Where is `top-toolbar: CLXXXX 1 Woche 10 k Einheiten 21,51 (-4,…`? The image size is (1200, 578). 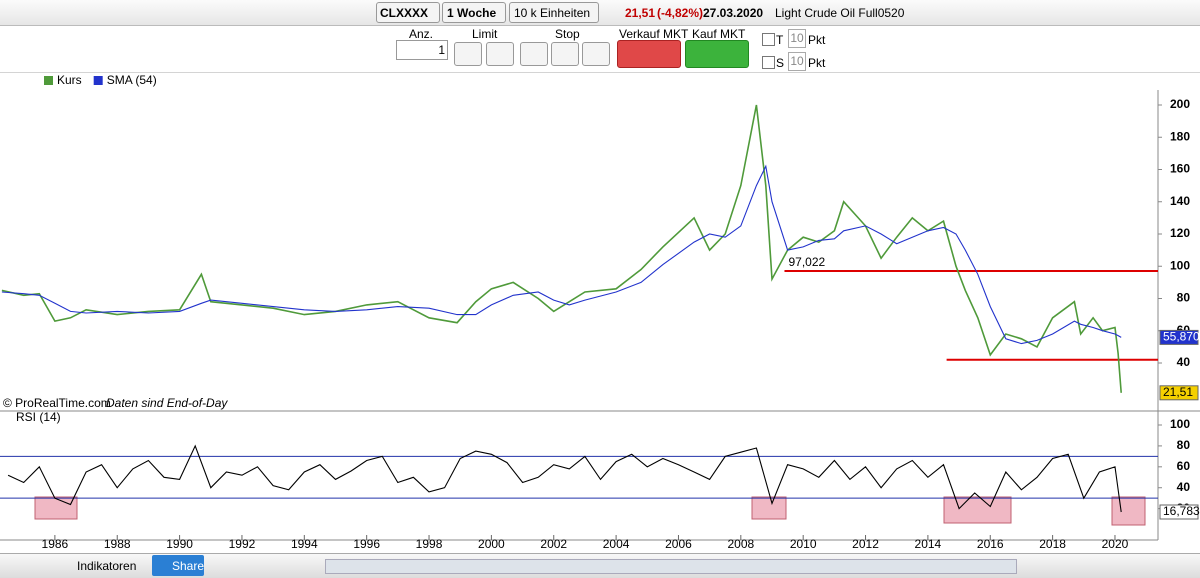
top-toolbar: CLXXXX 1 Woche 10 k Einheiten 21,51 (-4,… is located at coordinates (600, 13).